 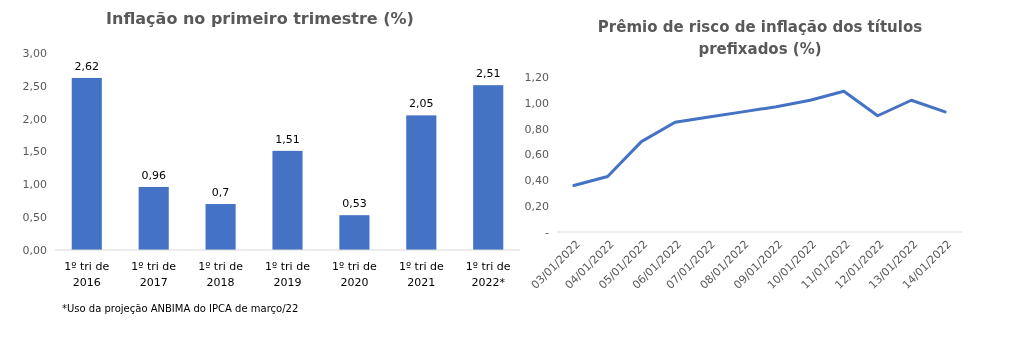 What do you see at coordinates (220, 193) in the screenshot?
I see `data-label: 0,7` at bounding box center [220, 193].